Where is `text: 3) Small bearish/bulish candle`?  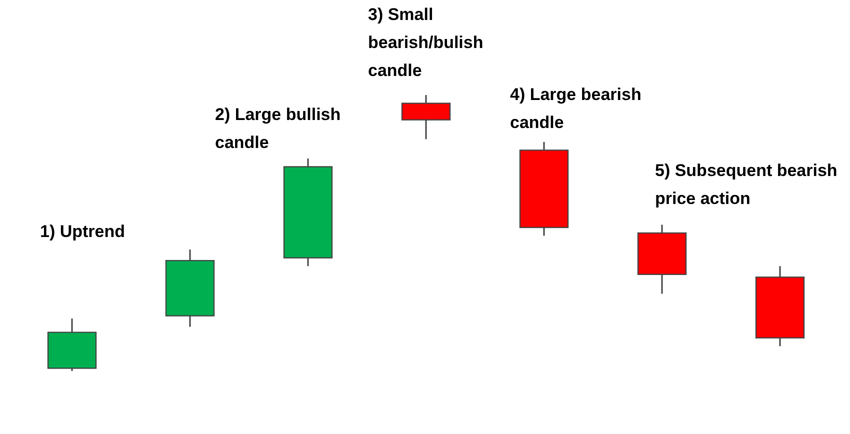 text: 3) Small bearish/bulish candle is located at coordinates (426, 42).